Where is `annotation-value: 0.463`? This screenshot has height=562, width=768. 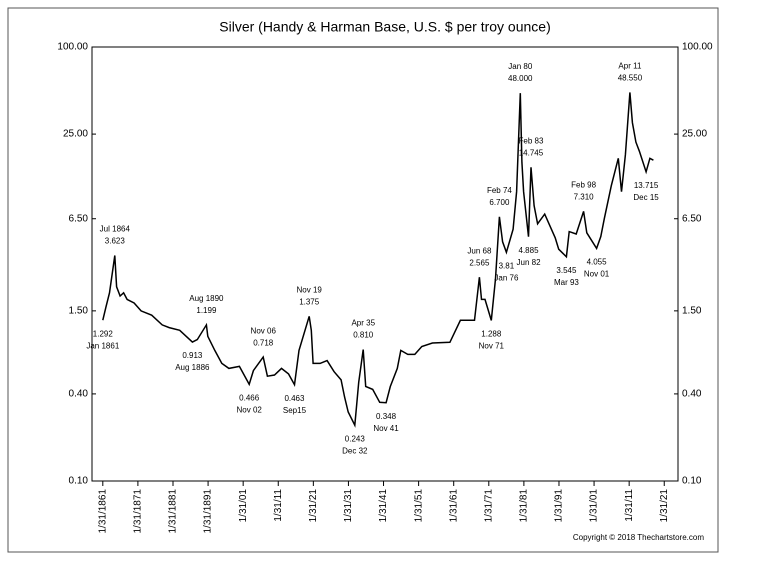
annotation-value: 0.463 is located at coordinates (294, 398).